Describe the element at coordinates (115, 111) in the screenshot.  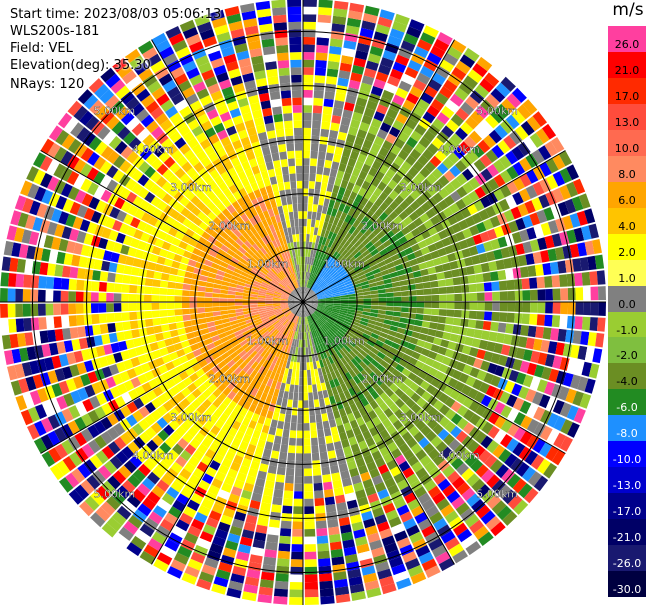
I see `range-label: 5.00km` at that location.